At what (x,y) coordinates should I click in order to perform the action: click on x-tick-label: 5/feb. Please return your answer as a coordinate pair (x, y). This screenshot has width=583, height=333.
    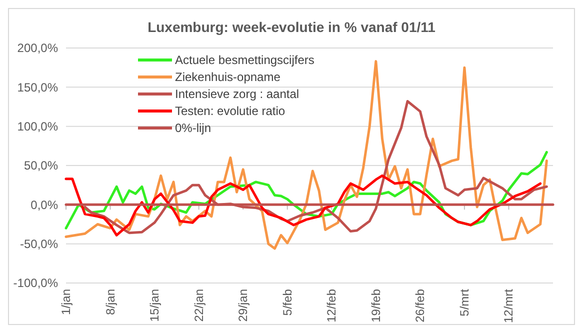
    Looking at the image, I should click on (287, 302).